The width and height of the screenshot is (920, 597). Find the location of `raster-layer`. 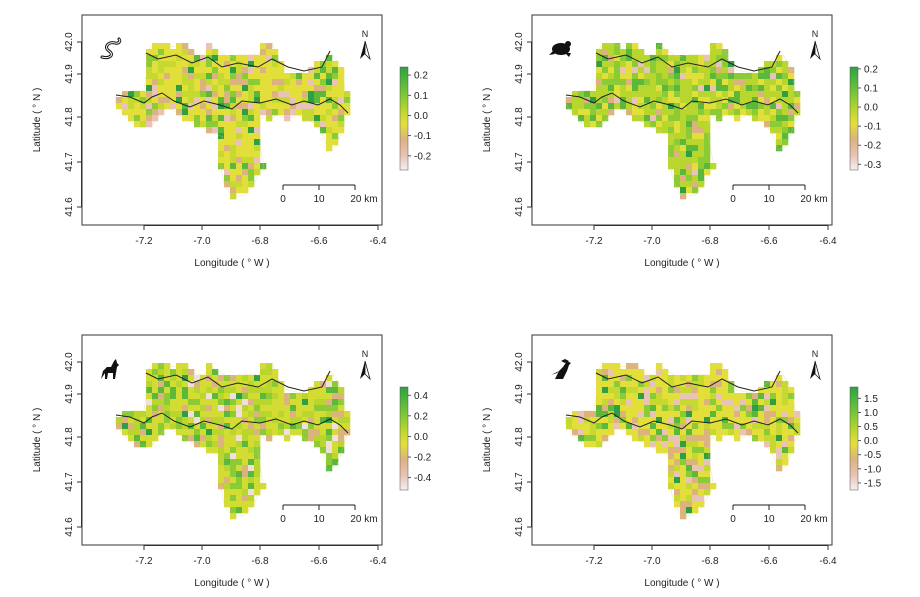

raster-layer is located at coordinates (233, 441).